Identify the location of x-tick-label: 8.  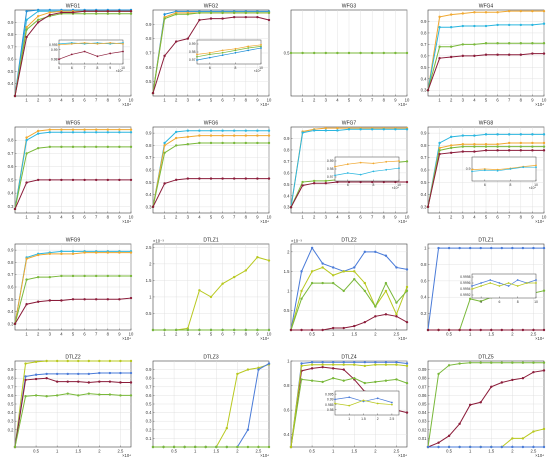
(246, 334).